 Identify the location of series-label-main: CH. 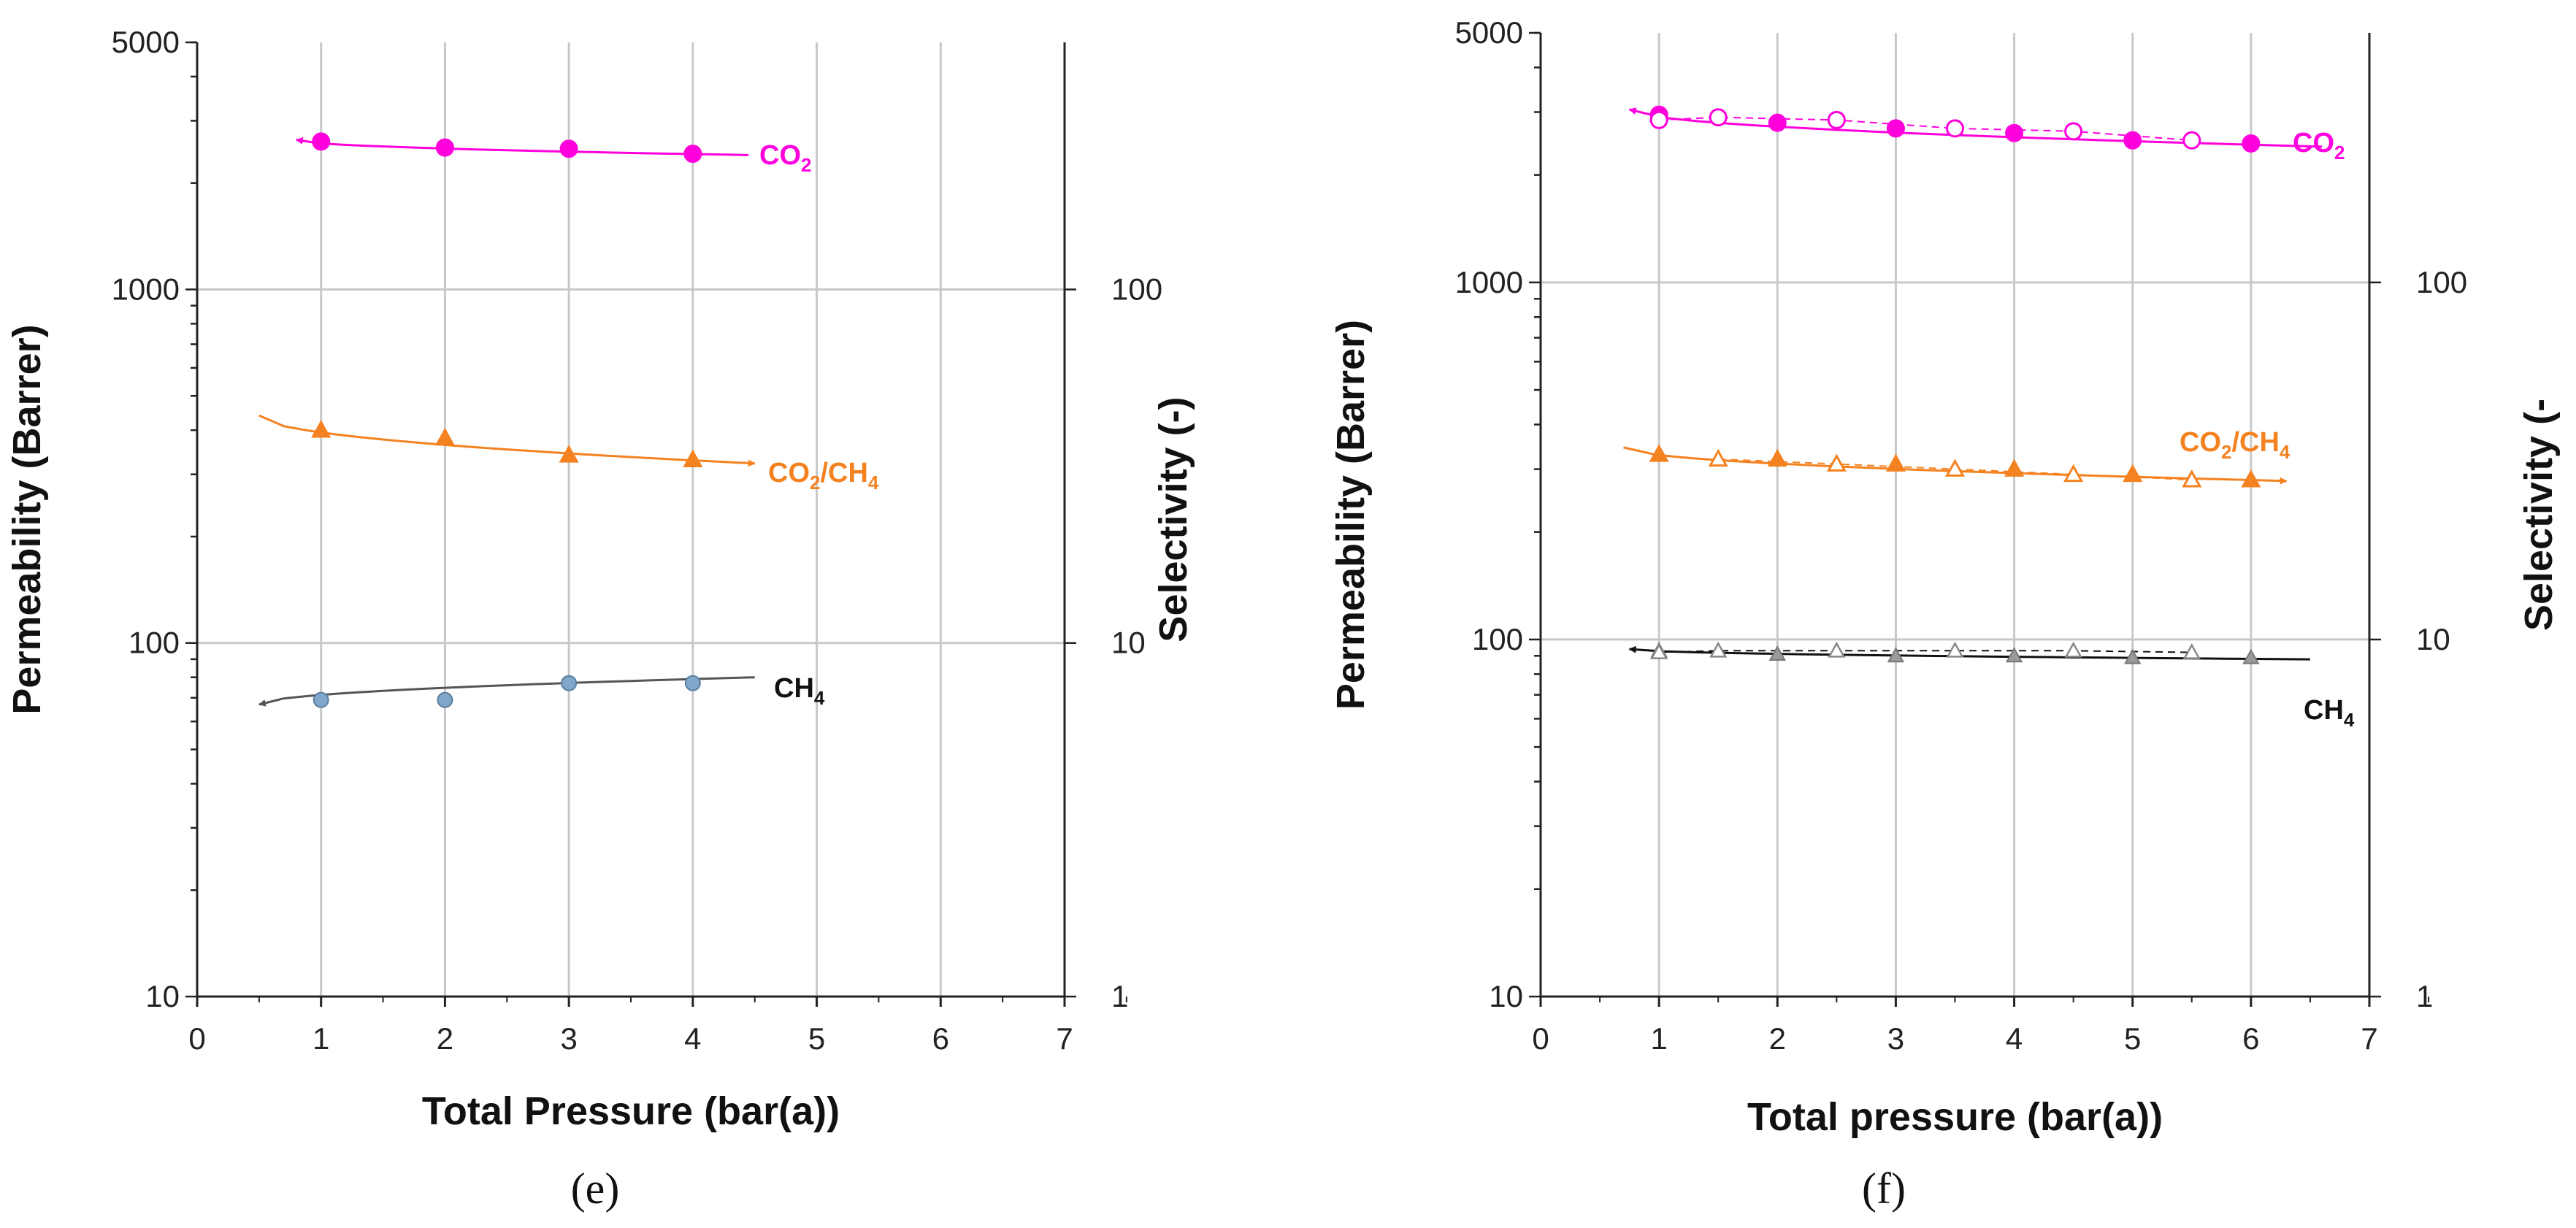
(2324, 710).